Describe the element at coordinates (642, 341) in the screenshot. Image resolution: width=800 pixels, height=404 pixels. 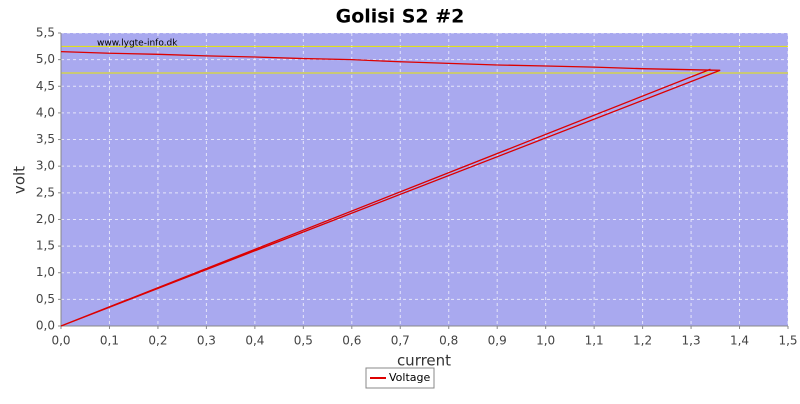
I see `x-tick-label: 1,2` at that location.